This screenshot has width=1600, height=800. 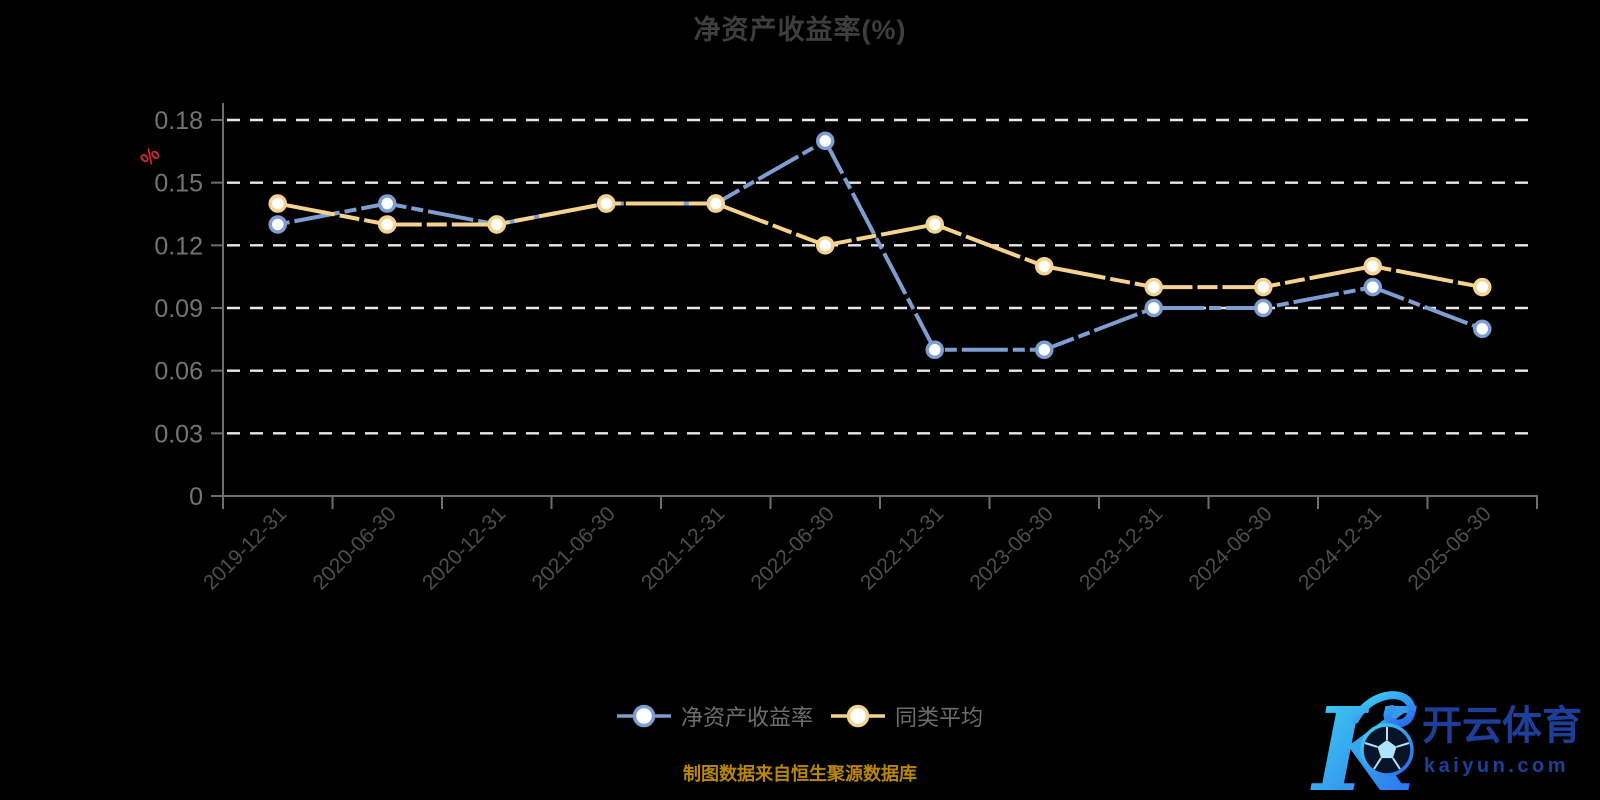 What do you see at coordinates (178, 309) in the screenshot?
I see `y-tick-label: 0.09` at bounding box center [178, 309].